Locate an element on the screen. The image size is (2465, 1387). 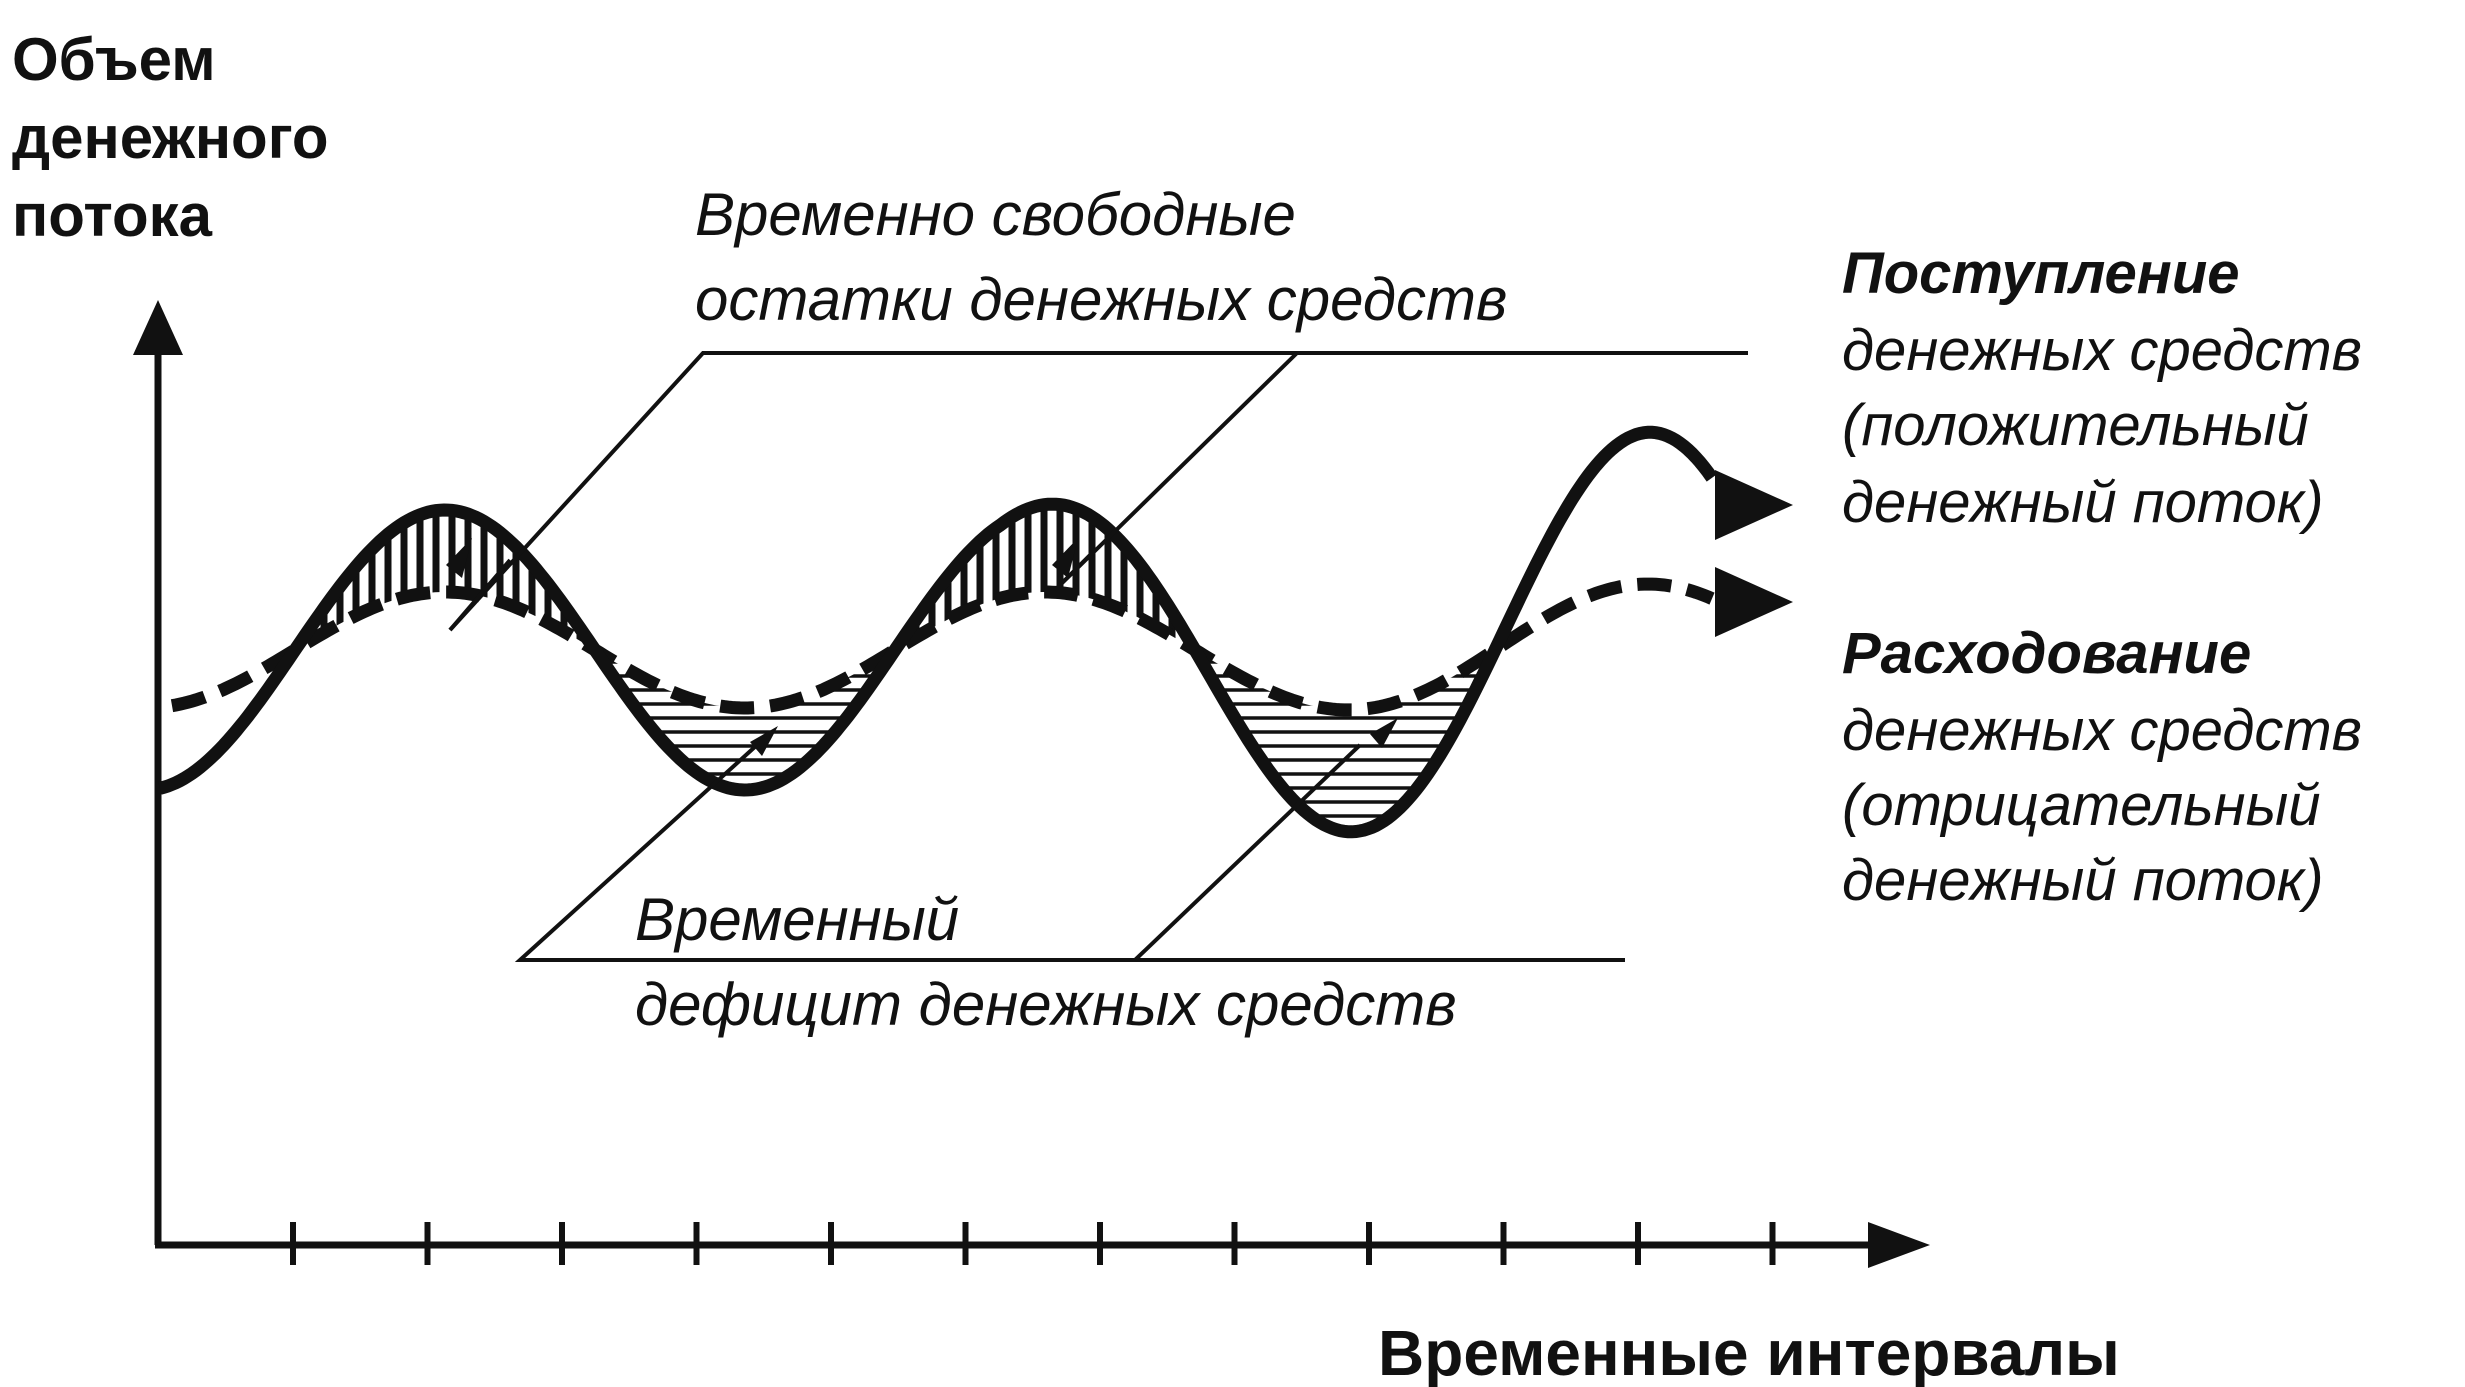
y-axis-arrowhead is located at coordinates (158, 327).